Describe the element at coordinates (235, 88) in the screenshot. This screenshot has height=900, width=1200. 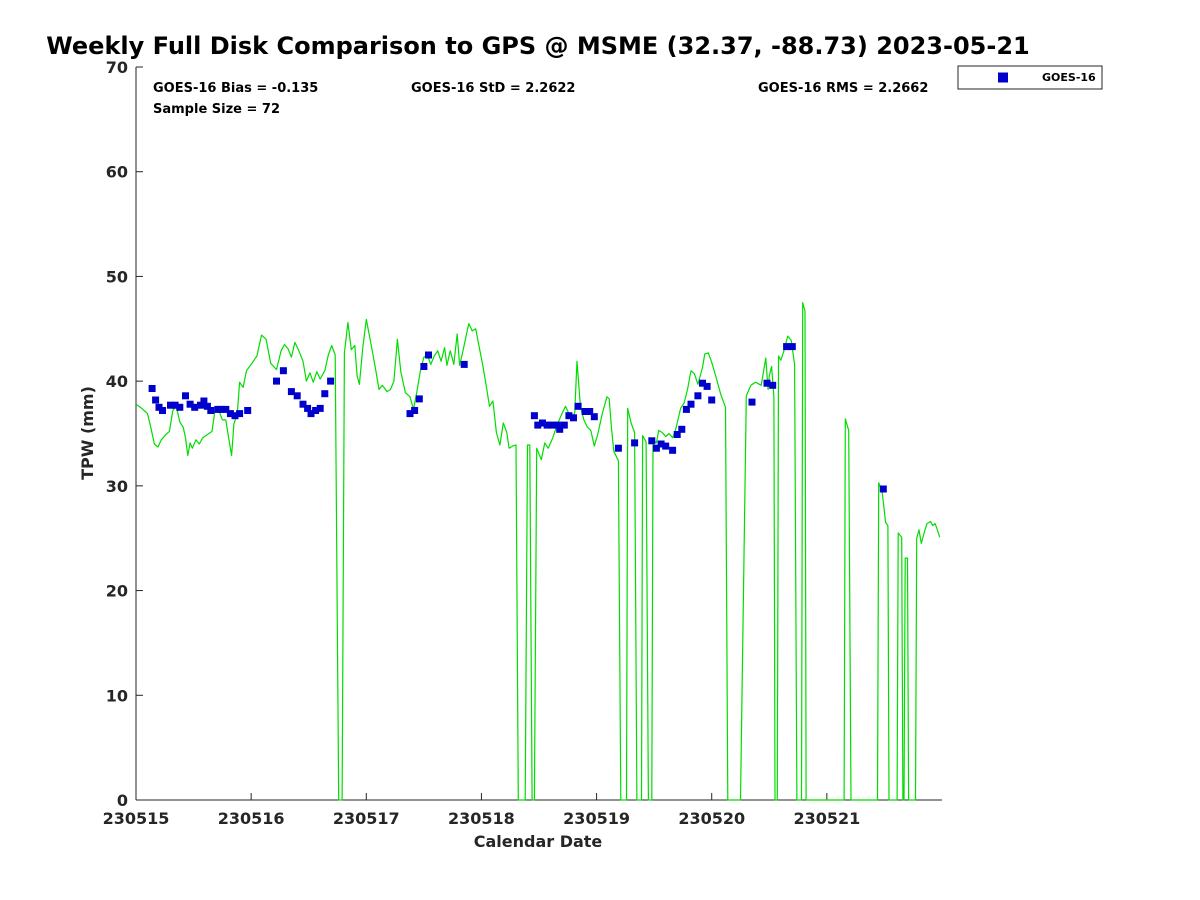
I see `bias-stat: GOES-16 Bias = -0.135` at that location.